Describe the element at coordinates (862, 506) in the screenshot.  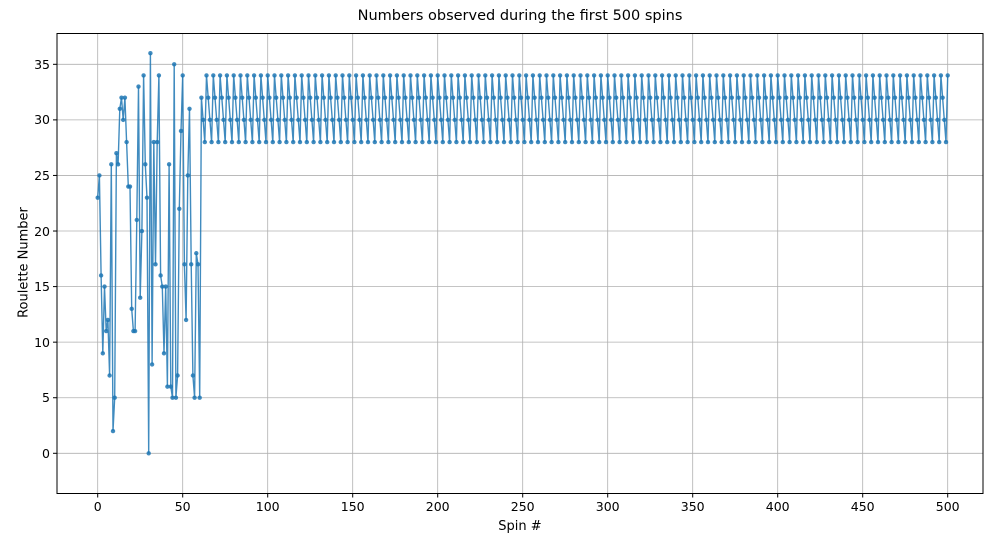
I see `x-tick-label: 450` at that location.